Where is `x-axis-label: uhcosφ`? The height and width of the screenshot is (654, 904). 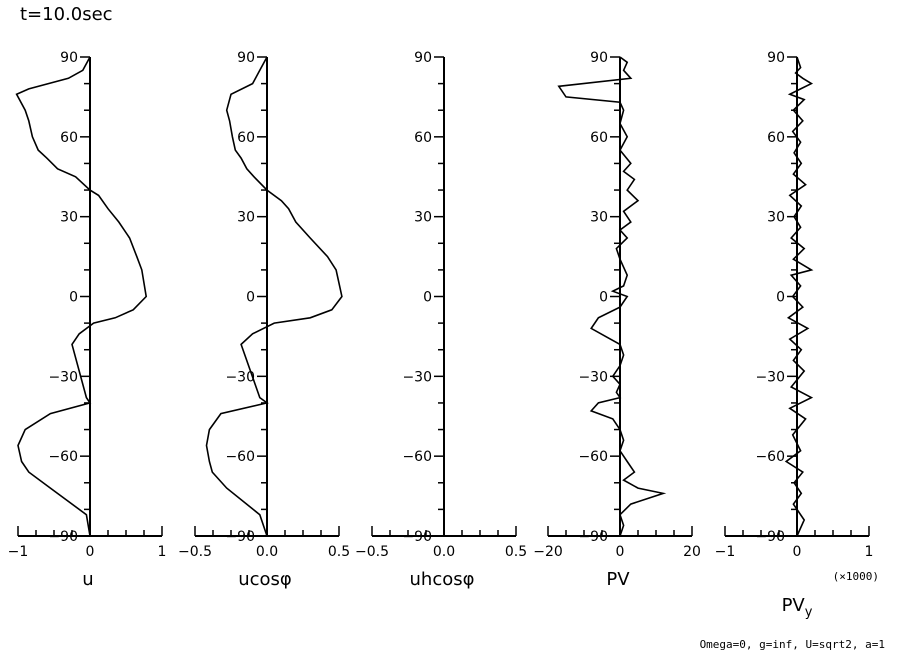 x-axis-label: uhcosφ is located at coordinates (442, 579).